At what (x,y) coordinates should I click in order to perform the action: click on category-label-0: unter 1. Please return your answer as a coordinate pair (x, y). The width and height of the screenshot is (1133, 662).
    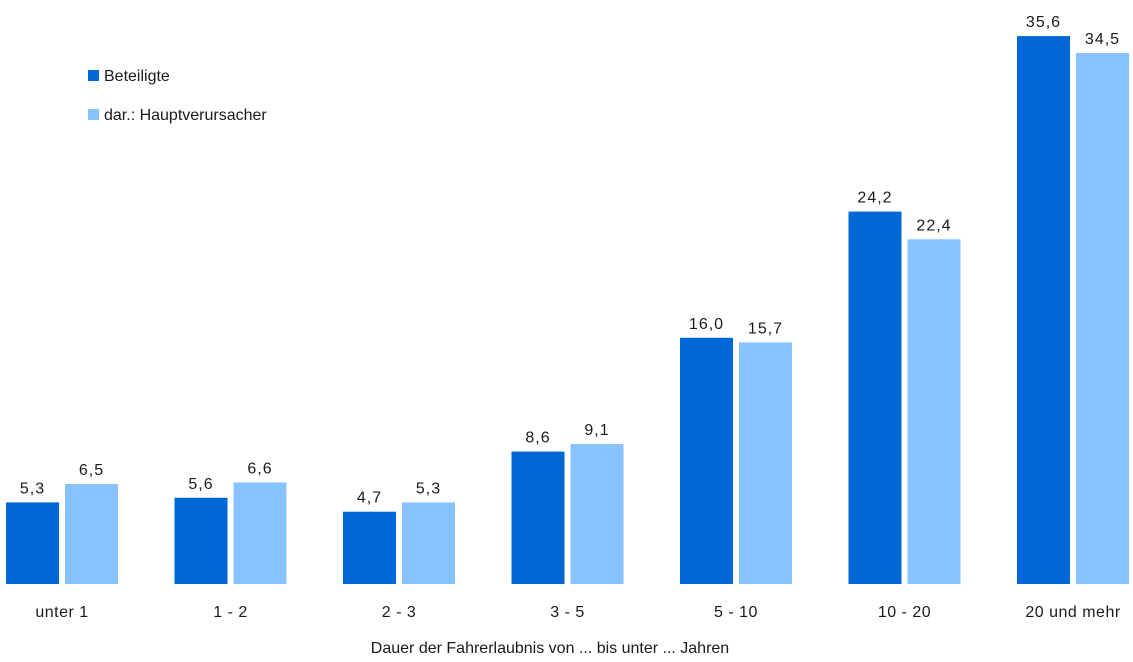
    Looking at the image, I should click on (61, 612).